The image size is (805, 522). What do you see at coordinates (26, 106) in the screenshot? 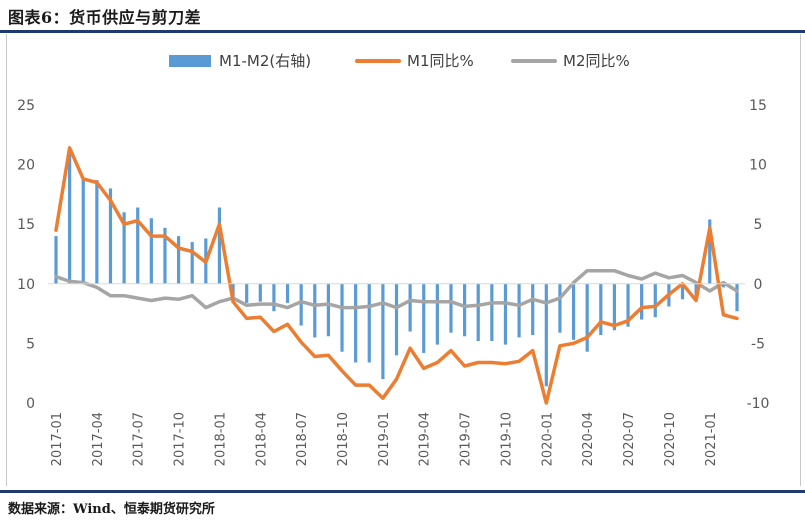
I see `left-tick-25: 25` at bounding box center [26, 106].